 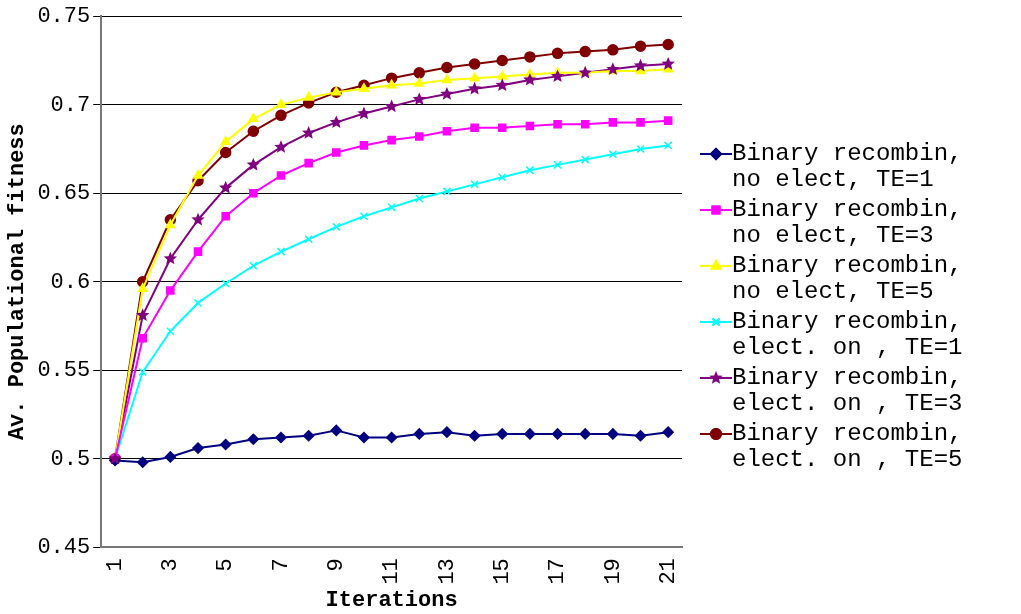 What do you see at coordinates (848, 334) in the screenshot?
I see `legend-label: Binary recombin, elect. on , TE=1` at bounding box center [848, 334].